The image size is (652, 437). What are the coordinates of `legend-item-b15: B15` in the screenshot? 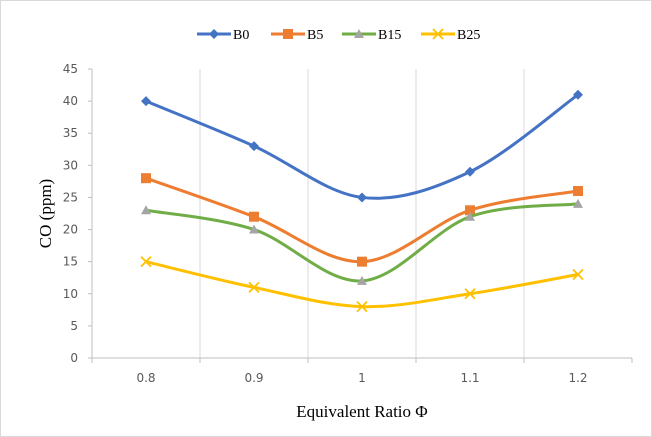 It's located at (371, 35).